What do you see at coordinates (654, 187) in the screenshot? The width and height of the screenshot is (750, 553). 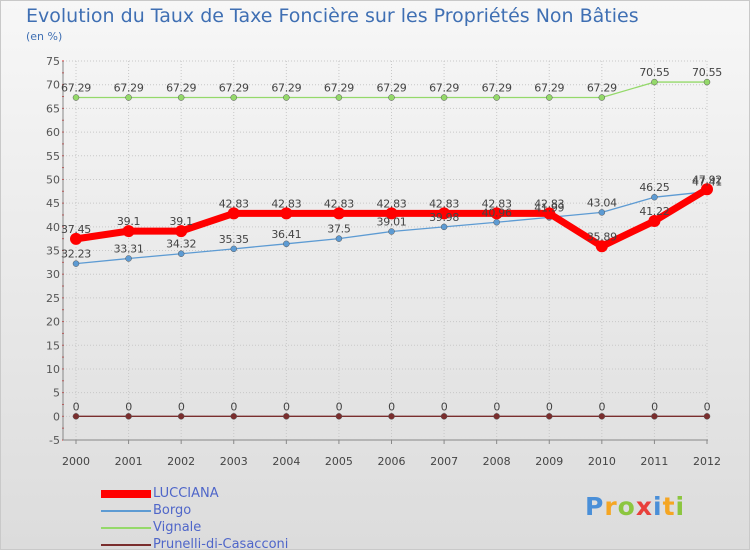 I see `data-label-borgo: 46.25` at bounding box center [654, 187].